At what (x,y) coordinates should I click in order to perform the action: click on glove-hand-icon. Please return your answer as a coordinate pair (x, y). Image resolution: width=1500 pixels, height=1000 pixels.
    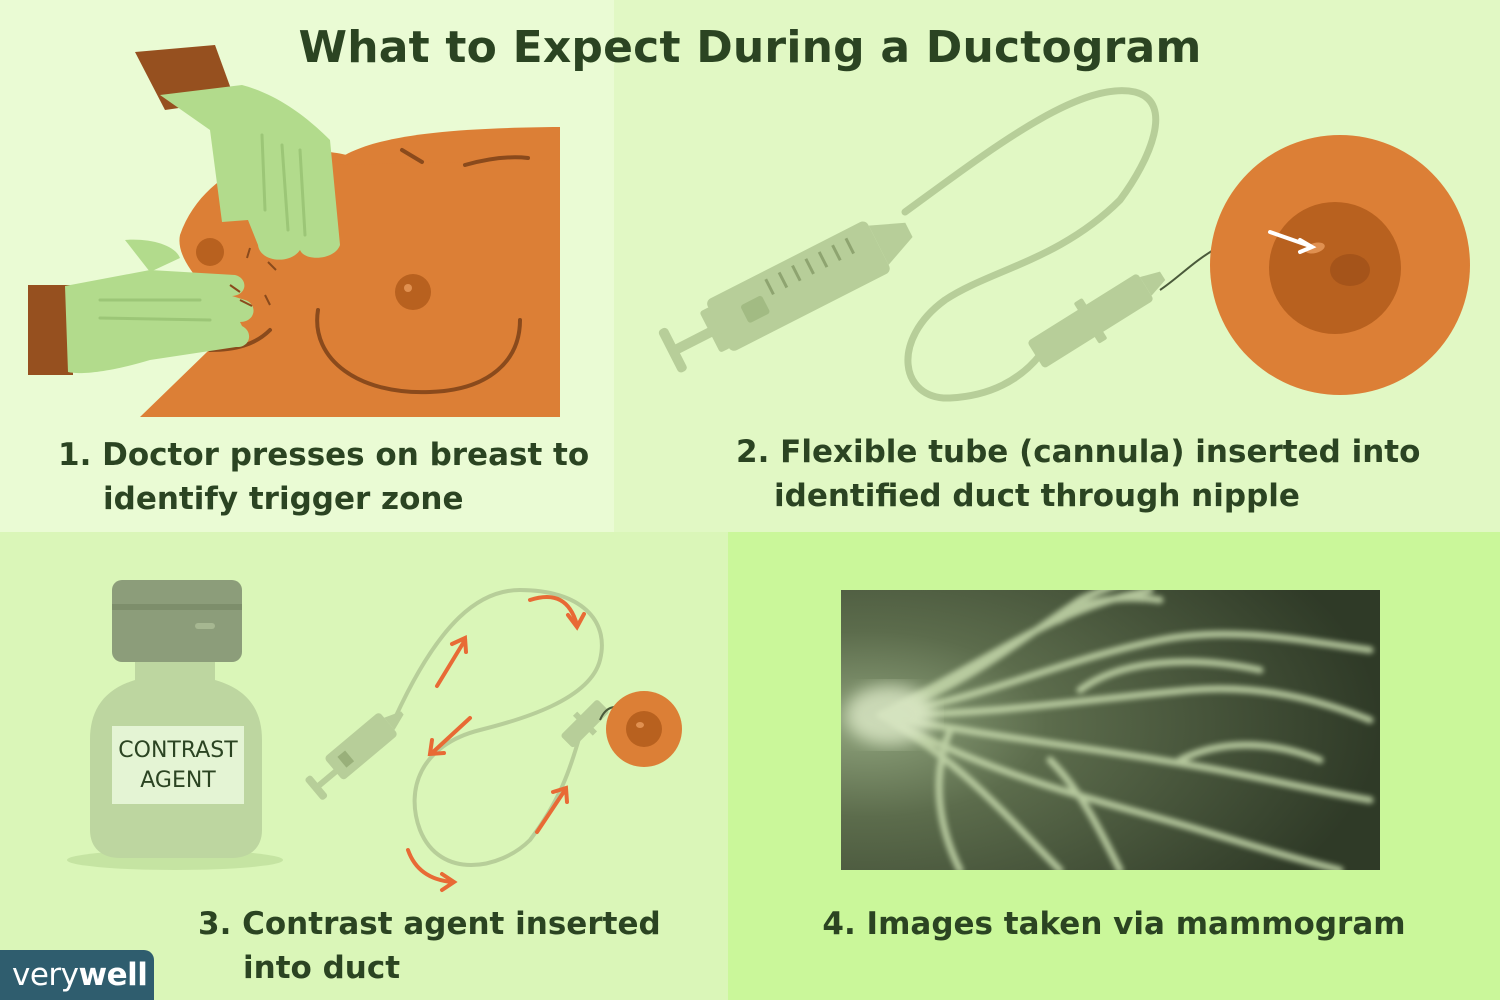
    Looking at the image, I should click on (159, 322).